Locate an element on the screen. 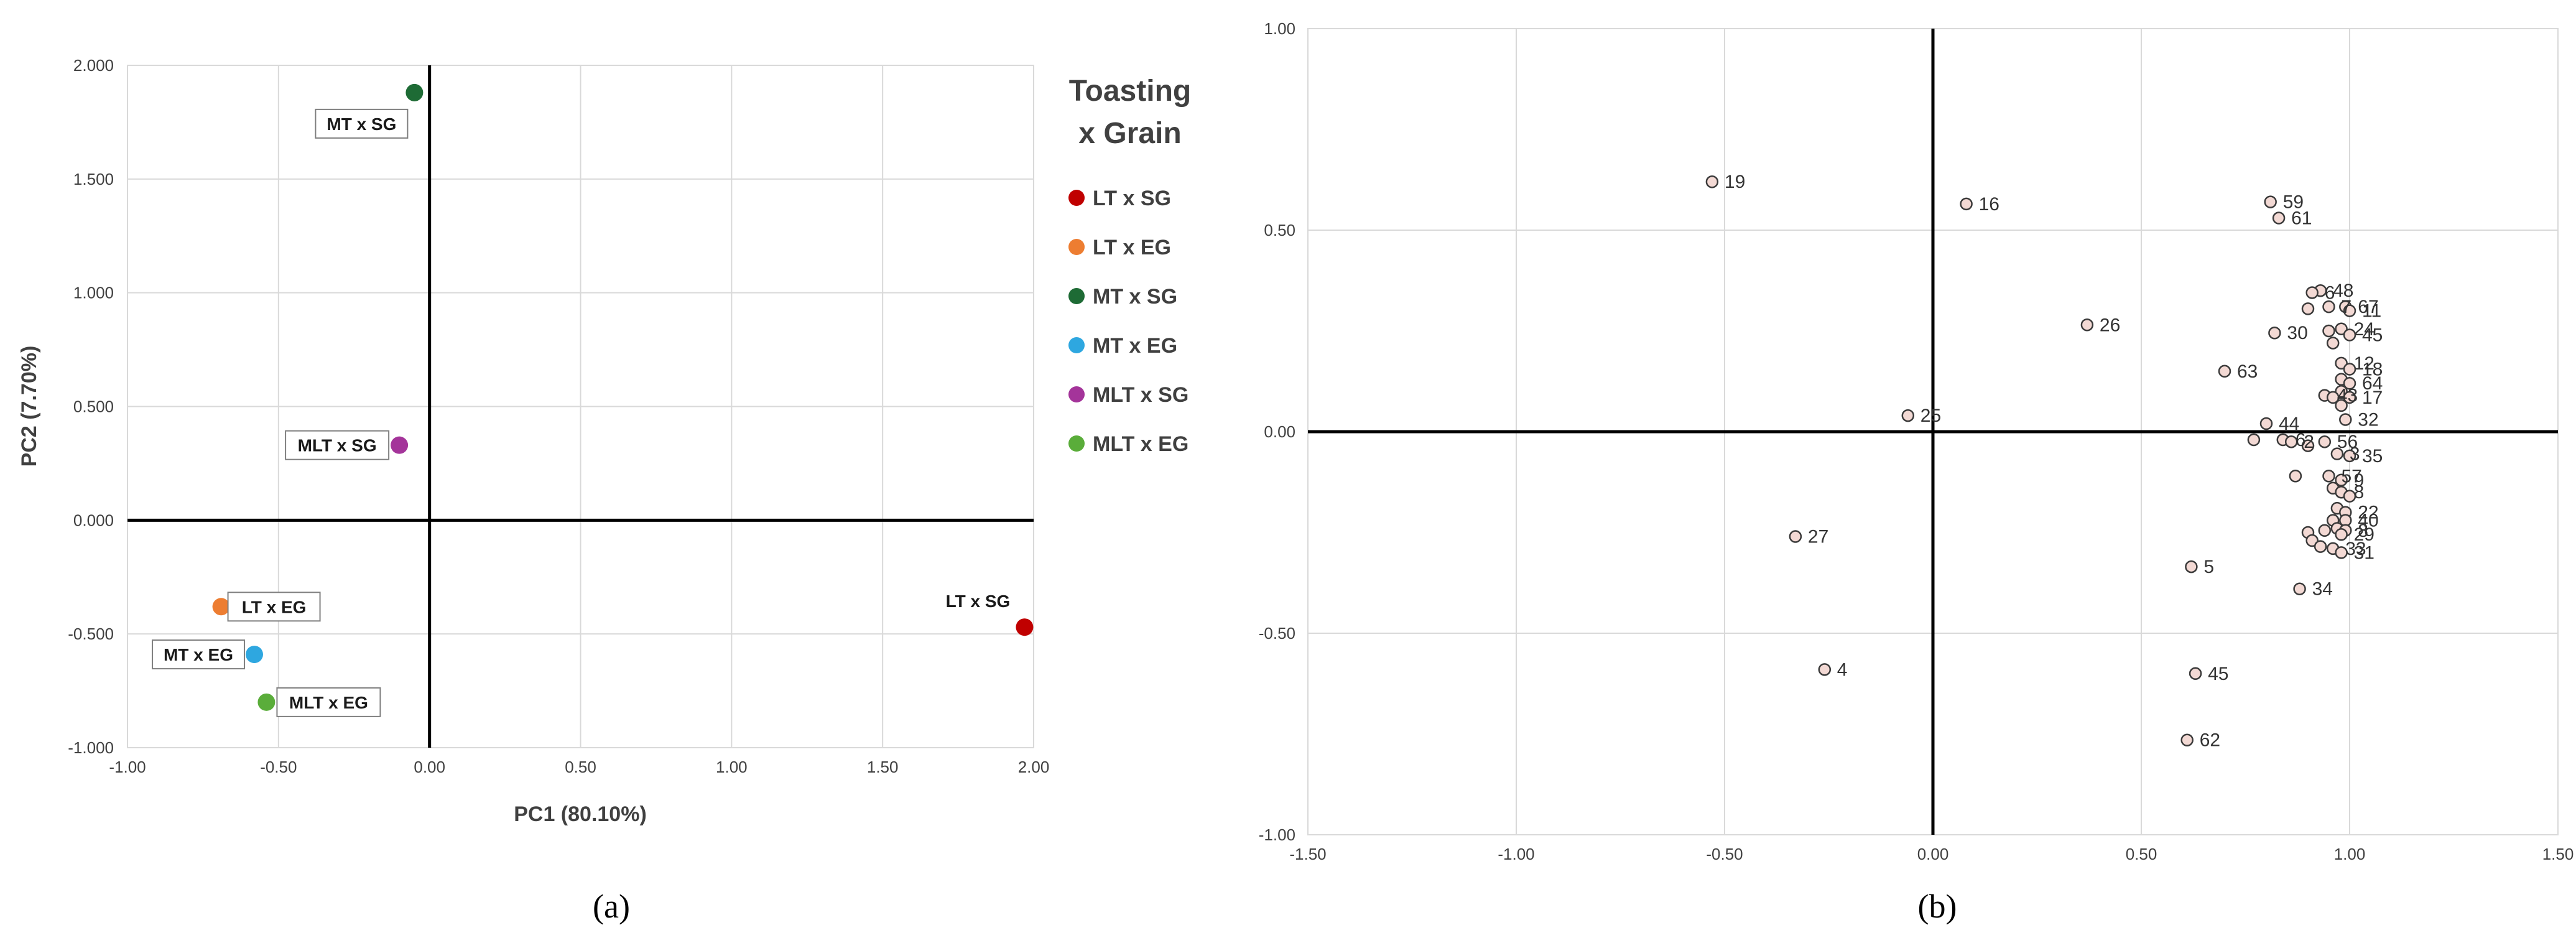 The width and height of the screenshot is (2576, 943). legend-label: MT x EG is located at coordinates (1135, 346).